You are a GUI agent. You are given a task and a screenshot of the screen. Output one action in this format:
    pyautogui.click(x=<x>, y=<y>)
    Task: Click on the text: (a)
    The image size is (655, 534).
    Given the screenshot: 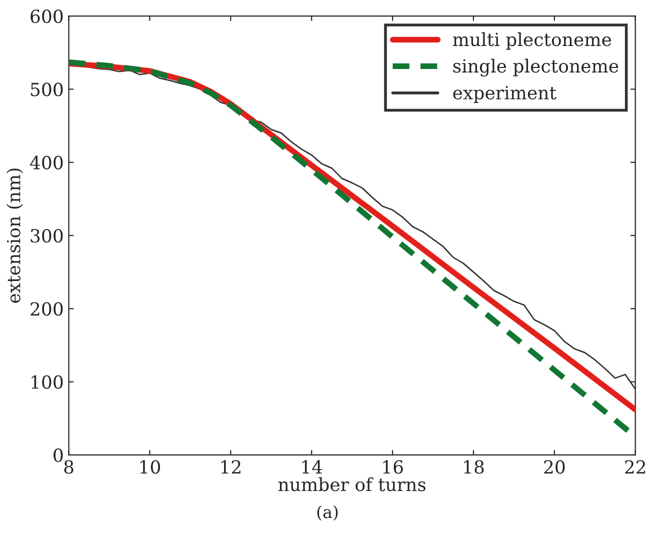 What is the action you would take?
    pyautogui.click(x=327, y=513)
    